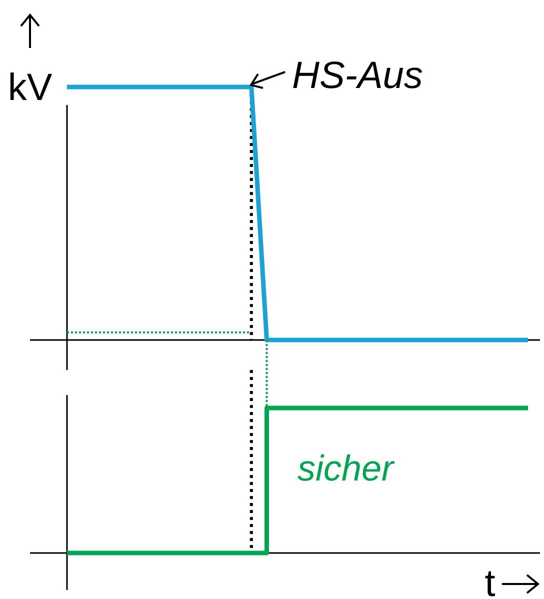 The image size is (544, 599). I want to click on annotation: HS-Aus, so click(357, 76).